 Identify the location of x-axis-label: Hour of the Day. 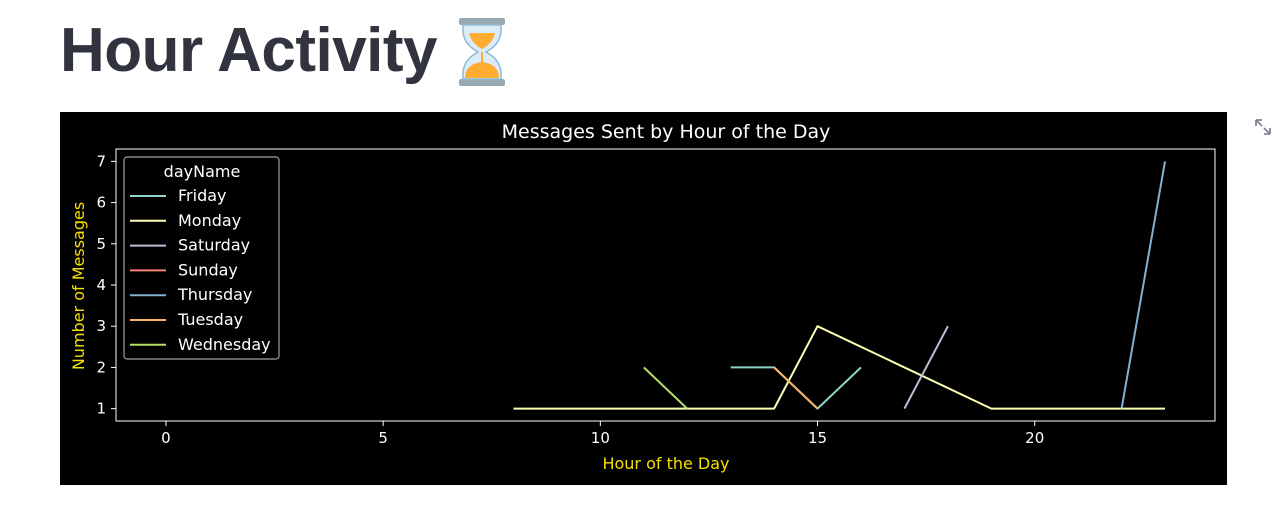
(665, 463).